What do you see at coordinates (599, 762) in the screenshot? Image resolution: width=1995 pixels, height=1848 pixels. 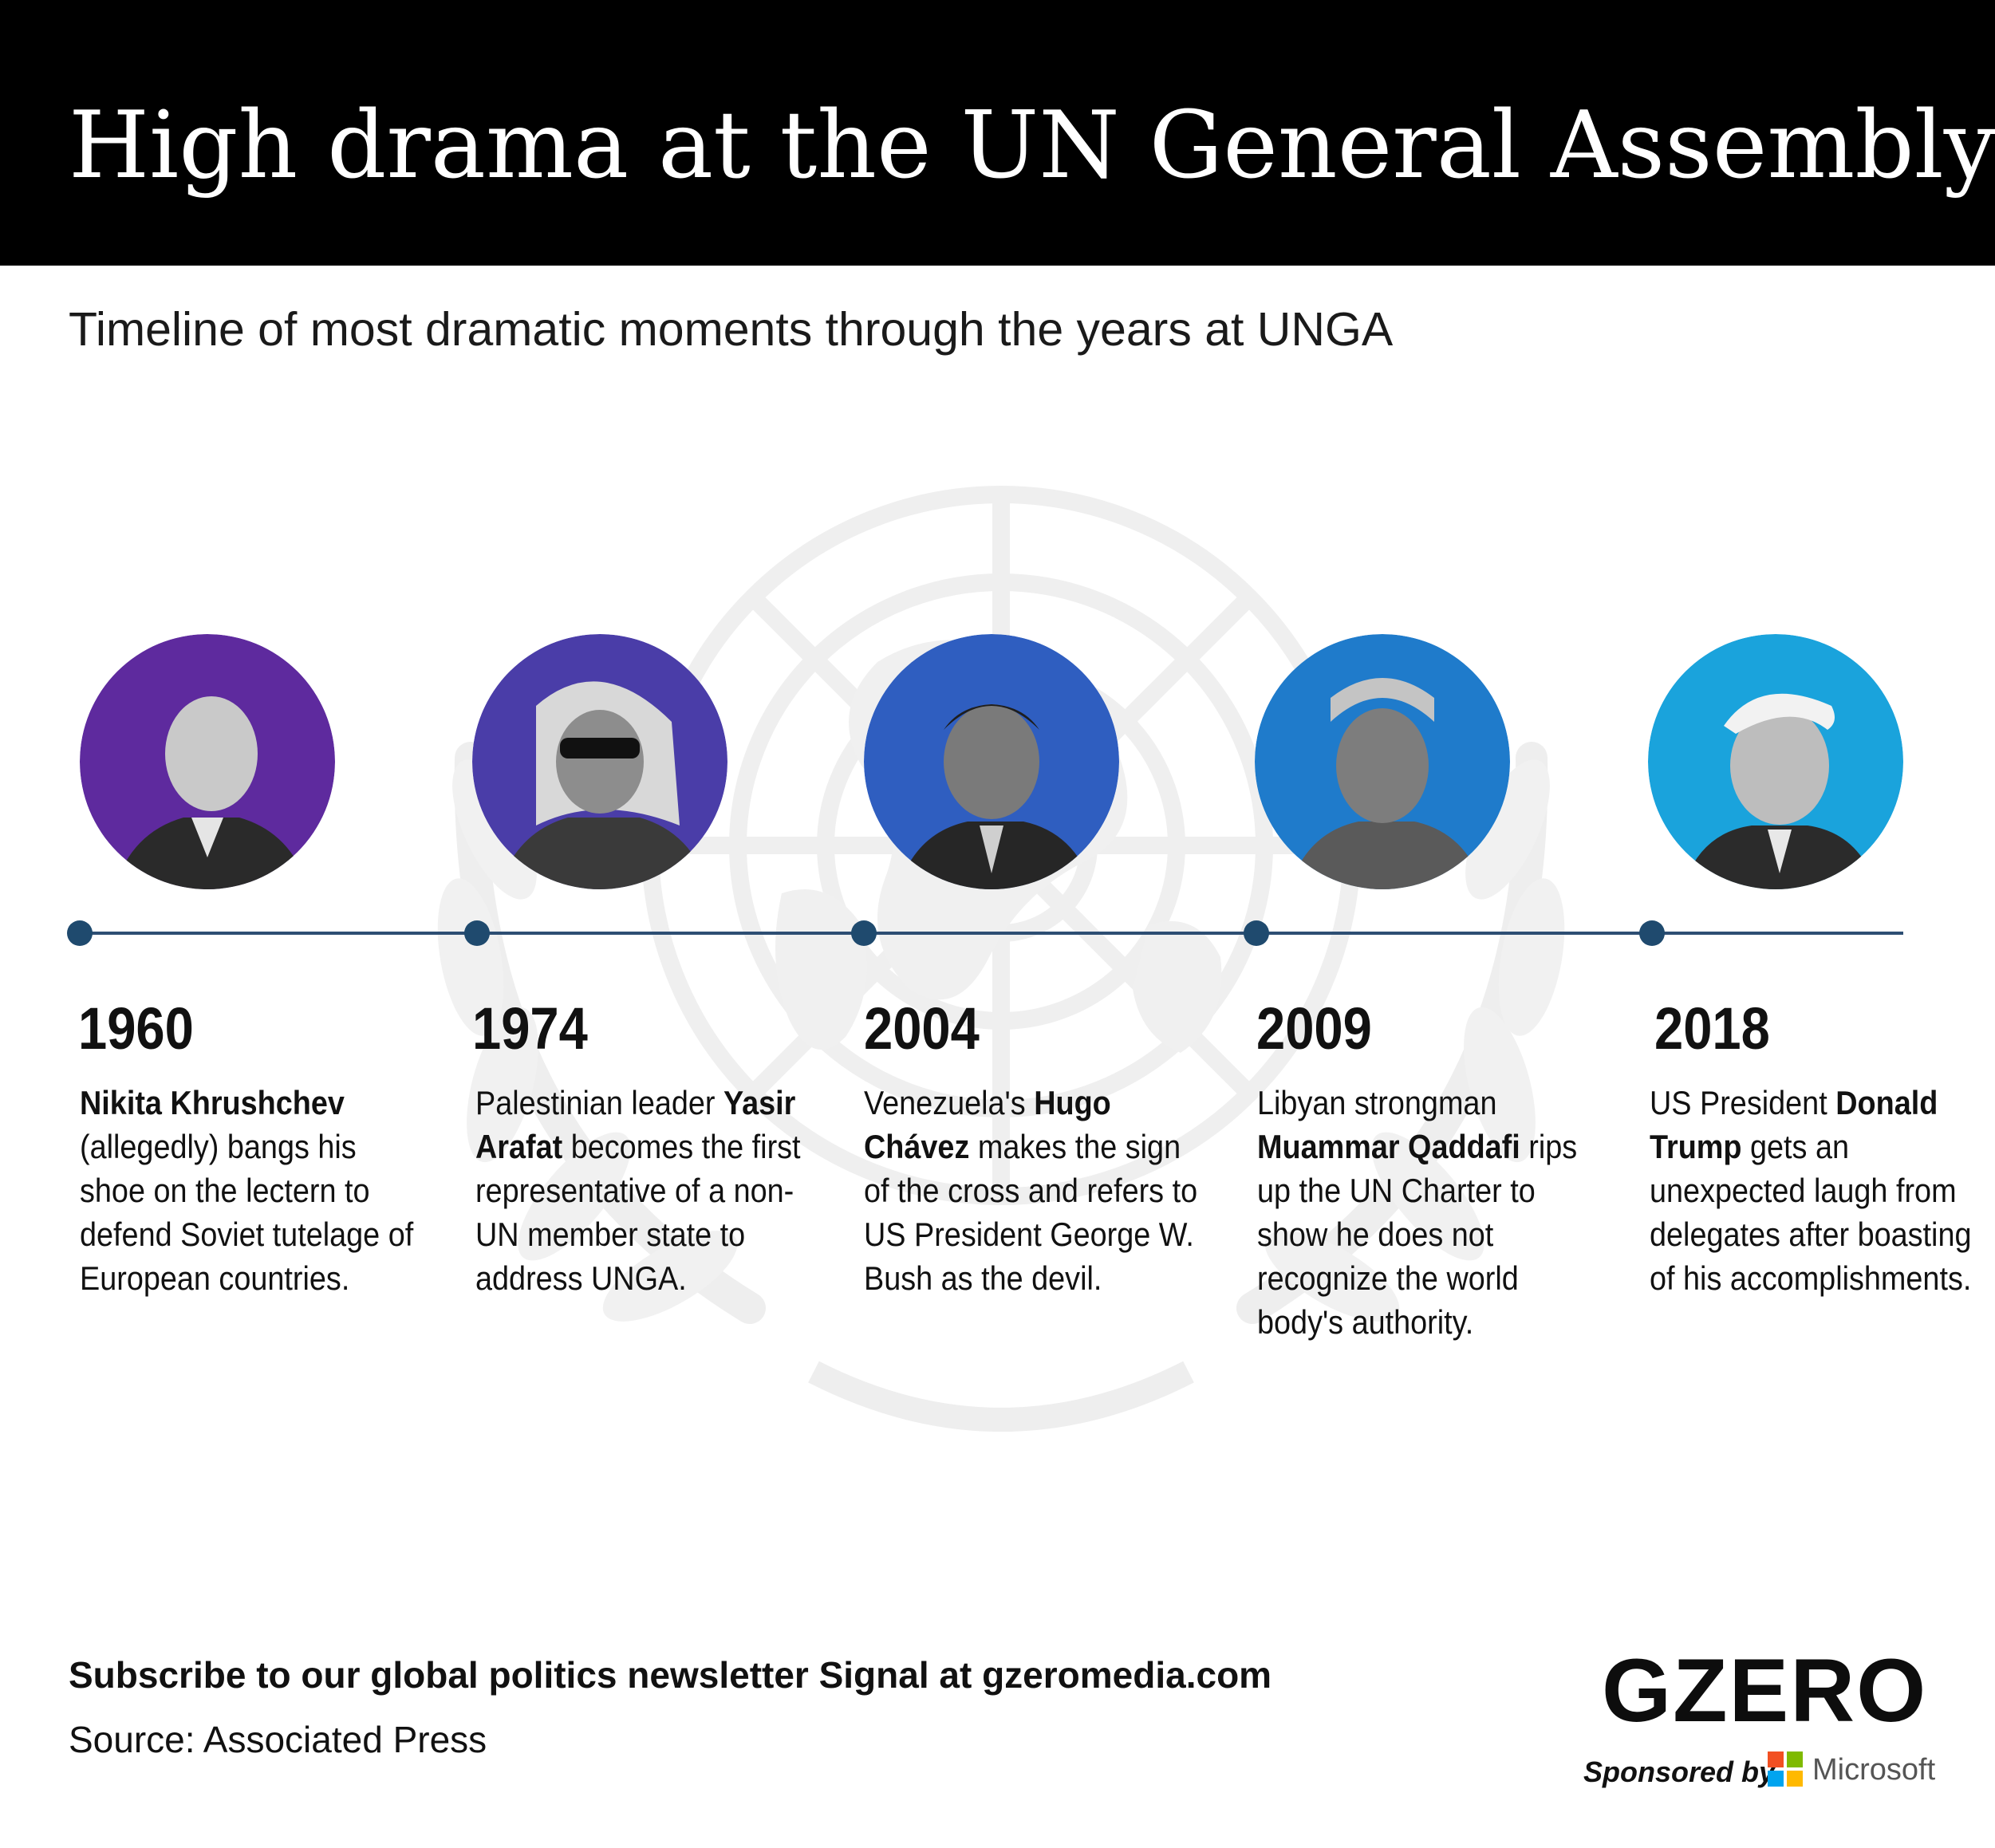 I see `portrait-arafat` at bounding box center [599, 762].